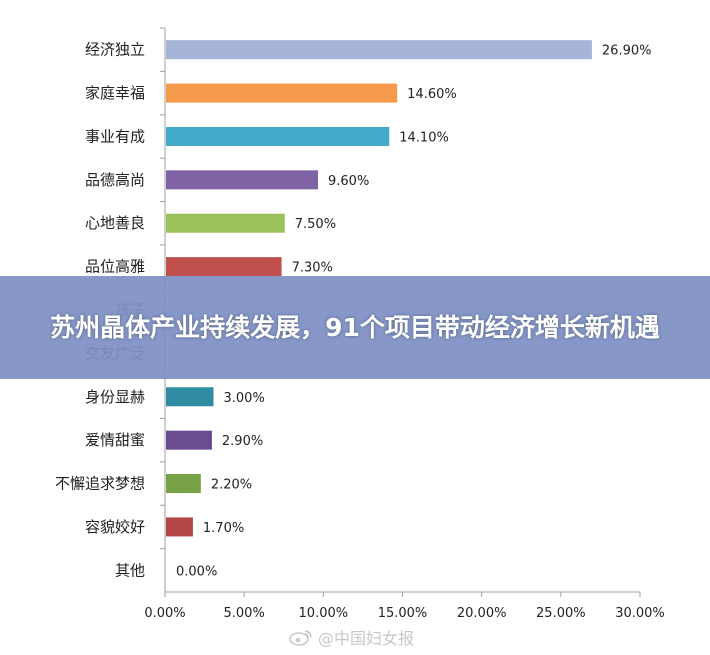 The image size is (710, 655). I want to click on category-label: 家庭幸福, so click(115, 93).